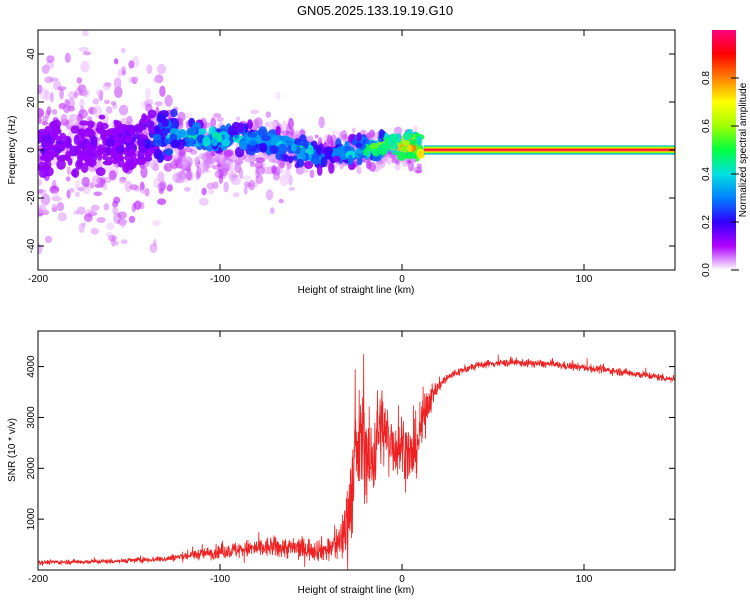 The width and height of the screenshot is (750, 605). Describe the element at coordinates (12, 450) in the screenshot. I see `snr-y-axis-label: SNR (10 * v/v)` at that location.